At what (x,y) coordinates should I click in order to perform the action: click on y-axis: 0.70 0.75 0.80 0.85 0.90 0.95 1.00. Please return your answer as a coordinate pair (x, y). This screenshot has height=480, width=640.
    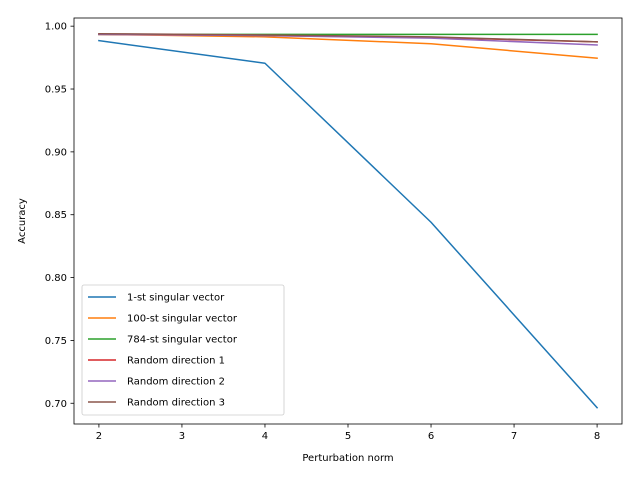
    Looking at the image, I should click on (59, 216).